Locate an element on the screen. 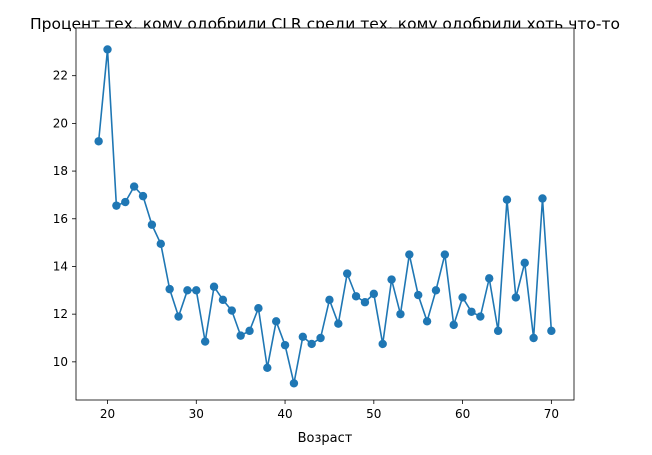 The width and height of the screenshot is (652, 455). x-tick-label: 40 is located at coordinates (284, 414).